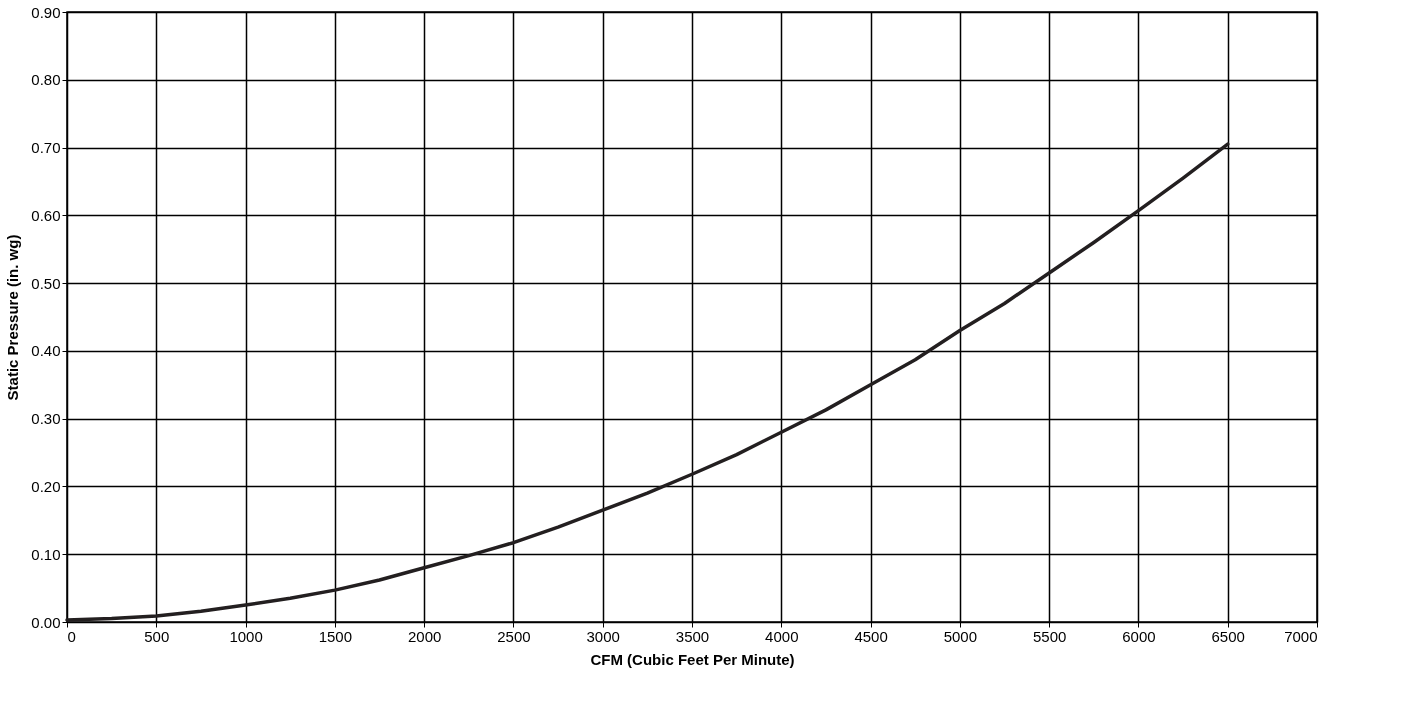 This screenshot has height=706, width=1424. What do you see at coordinates (692, 636) in the screenshot?
I see `x-tick-label: 3500` at bounding box center [692, 636].